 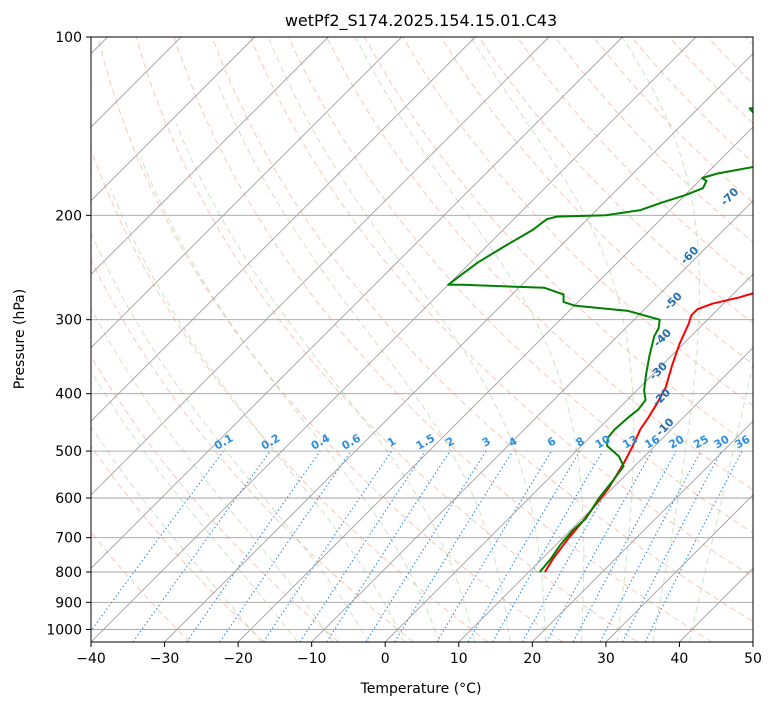 I want to click on mixing-ratio-label: 36, so click(x=742, y=441).